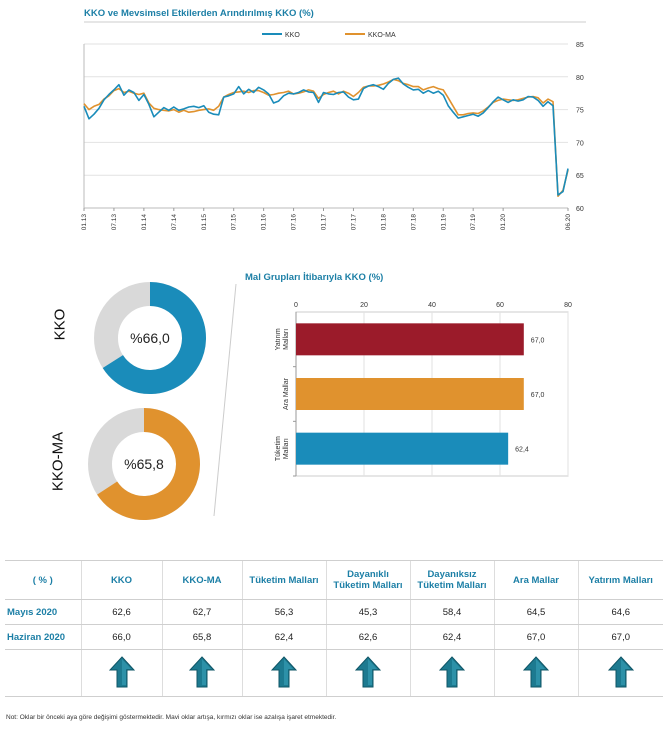  What do you see at coordinates (568, 222) in the screenshot?
I see `x-tick-label: 06.20` at bounding box center [568, 222].